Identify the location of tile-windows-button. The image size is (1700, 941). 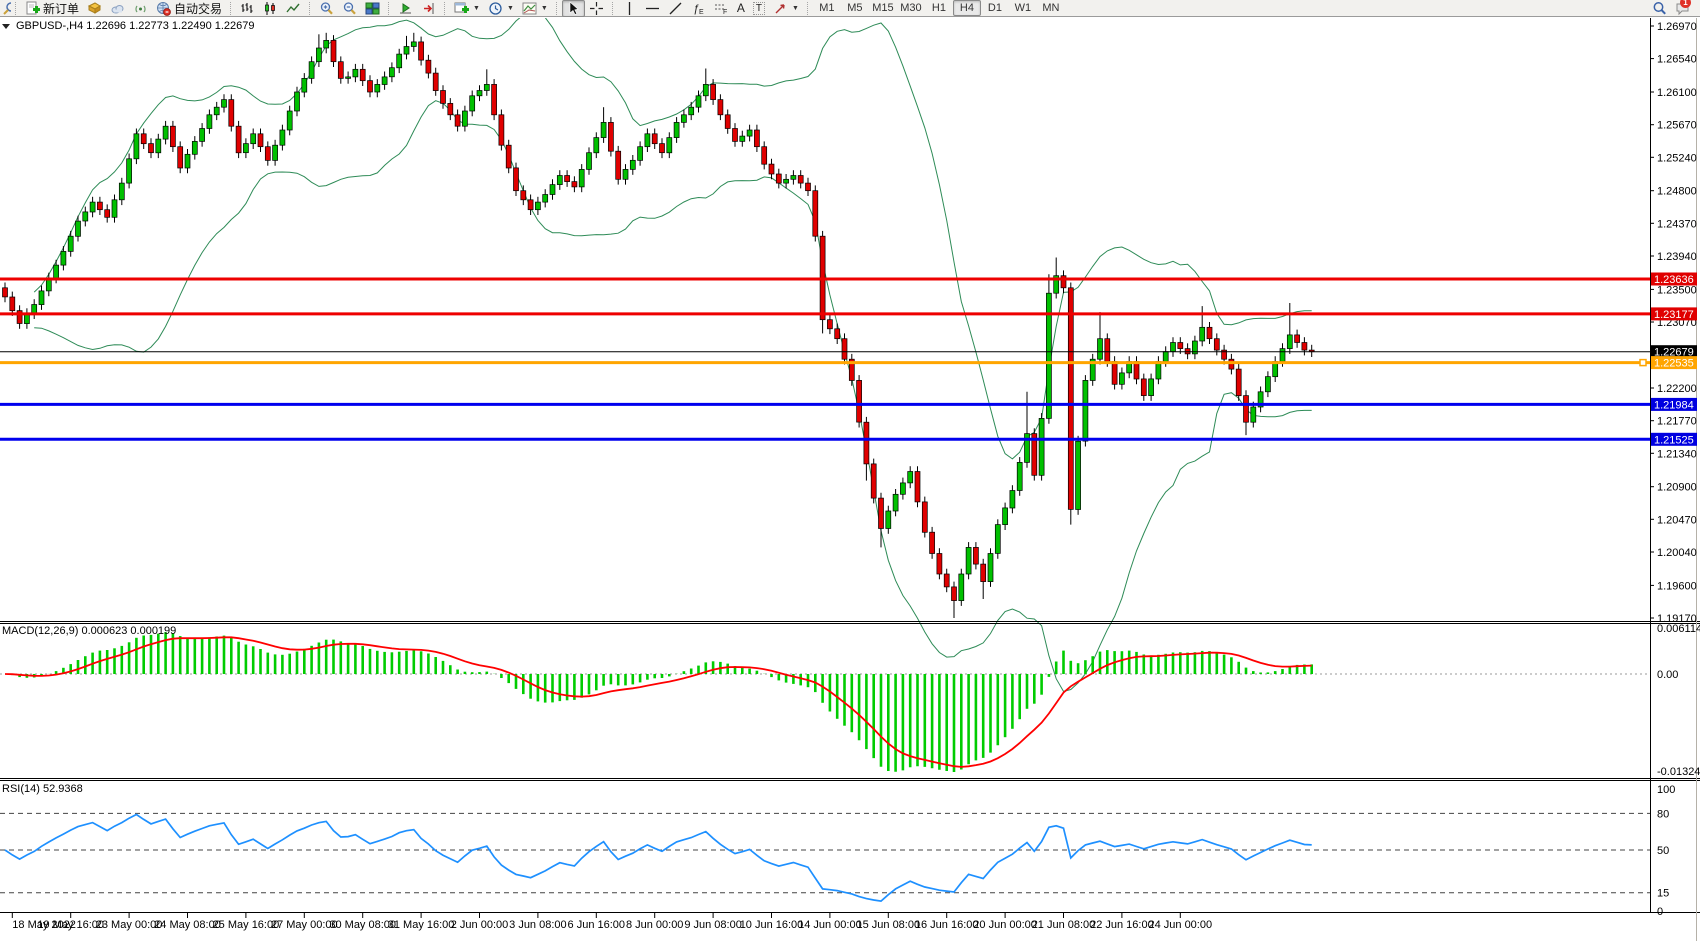
(372, 8).